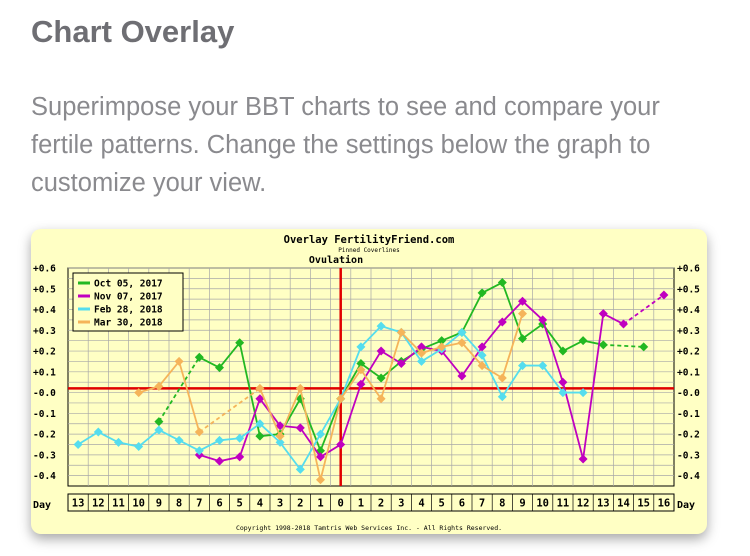 This screenshot has height=556, width=750. I want to click on y-tick-label-right: +0.6, so click(688, 269).